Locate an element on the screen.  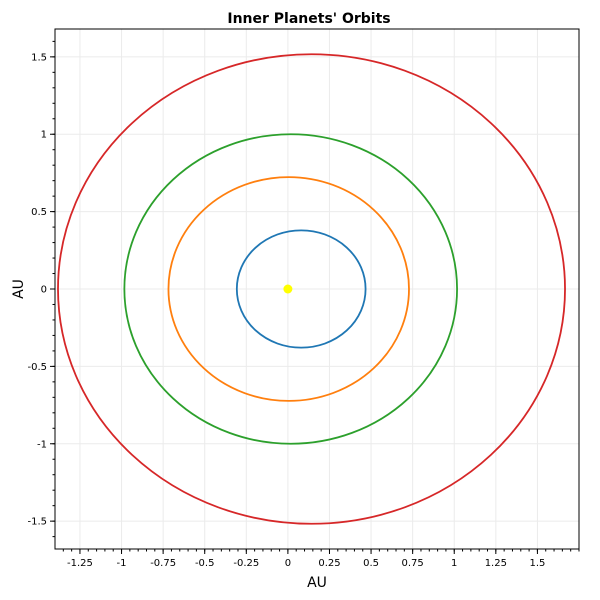
chart-title: Inner Planets' Orbits is located at coordinates (308, 19).